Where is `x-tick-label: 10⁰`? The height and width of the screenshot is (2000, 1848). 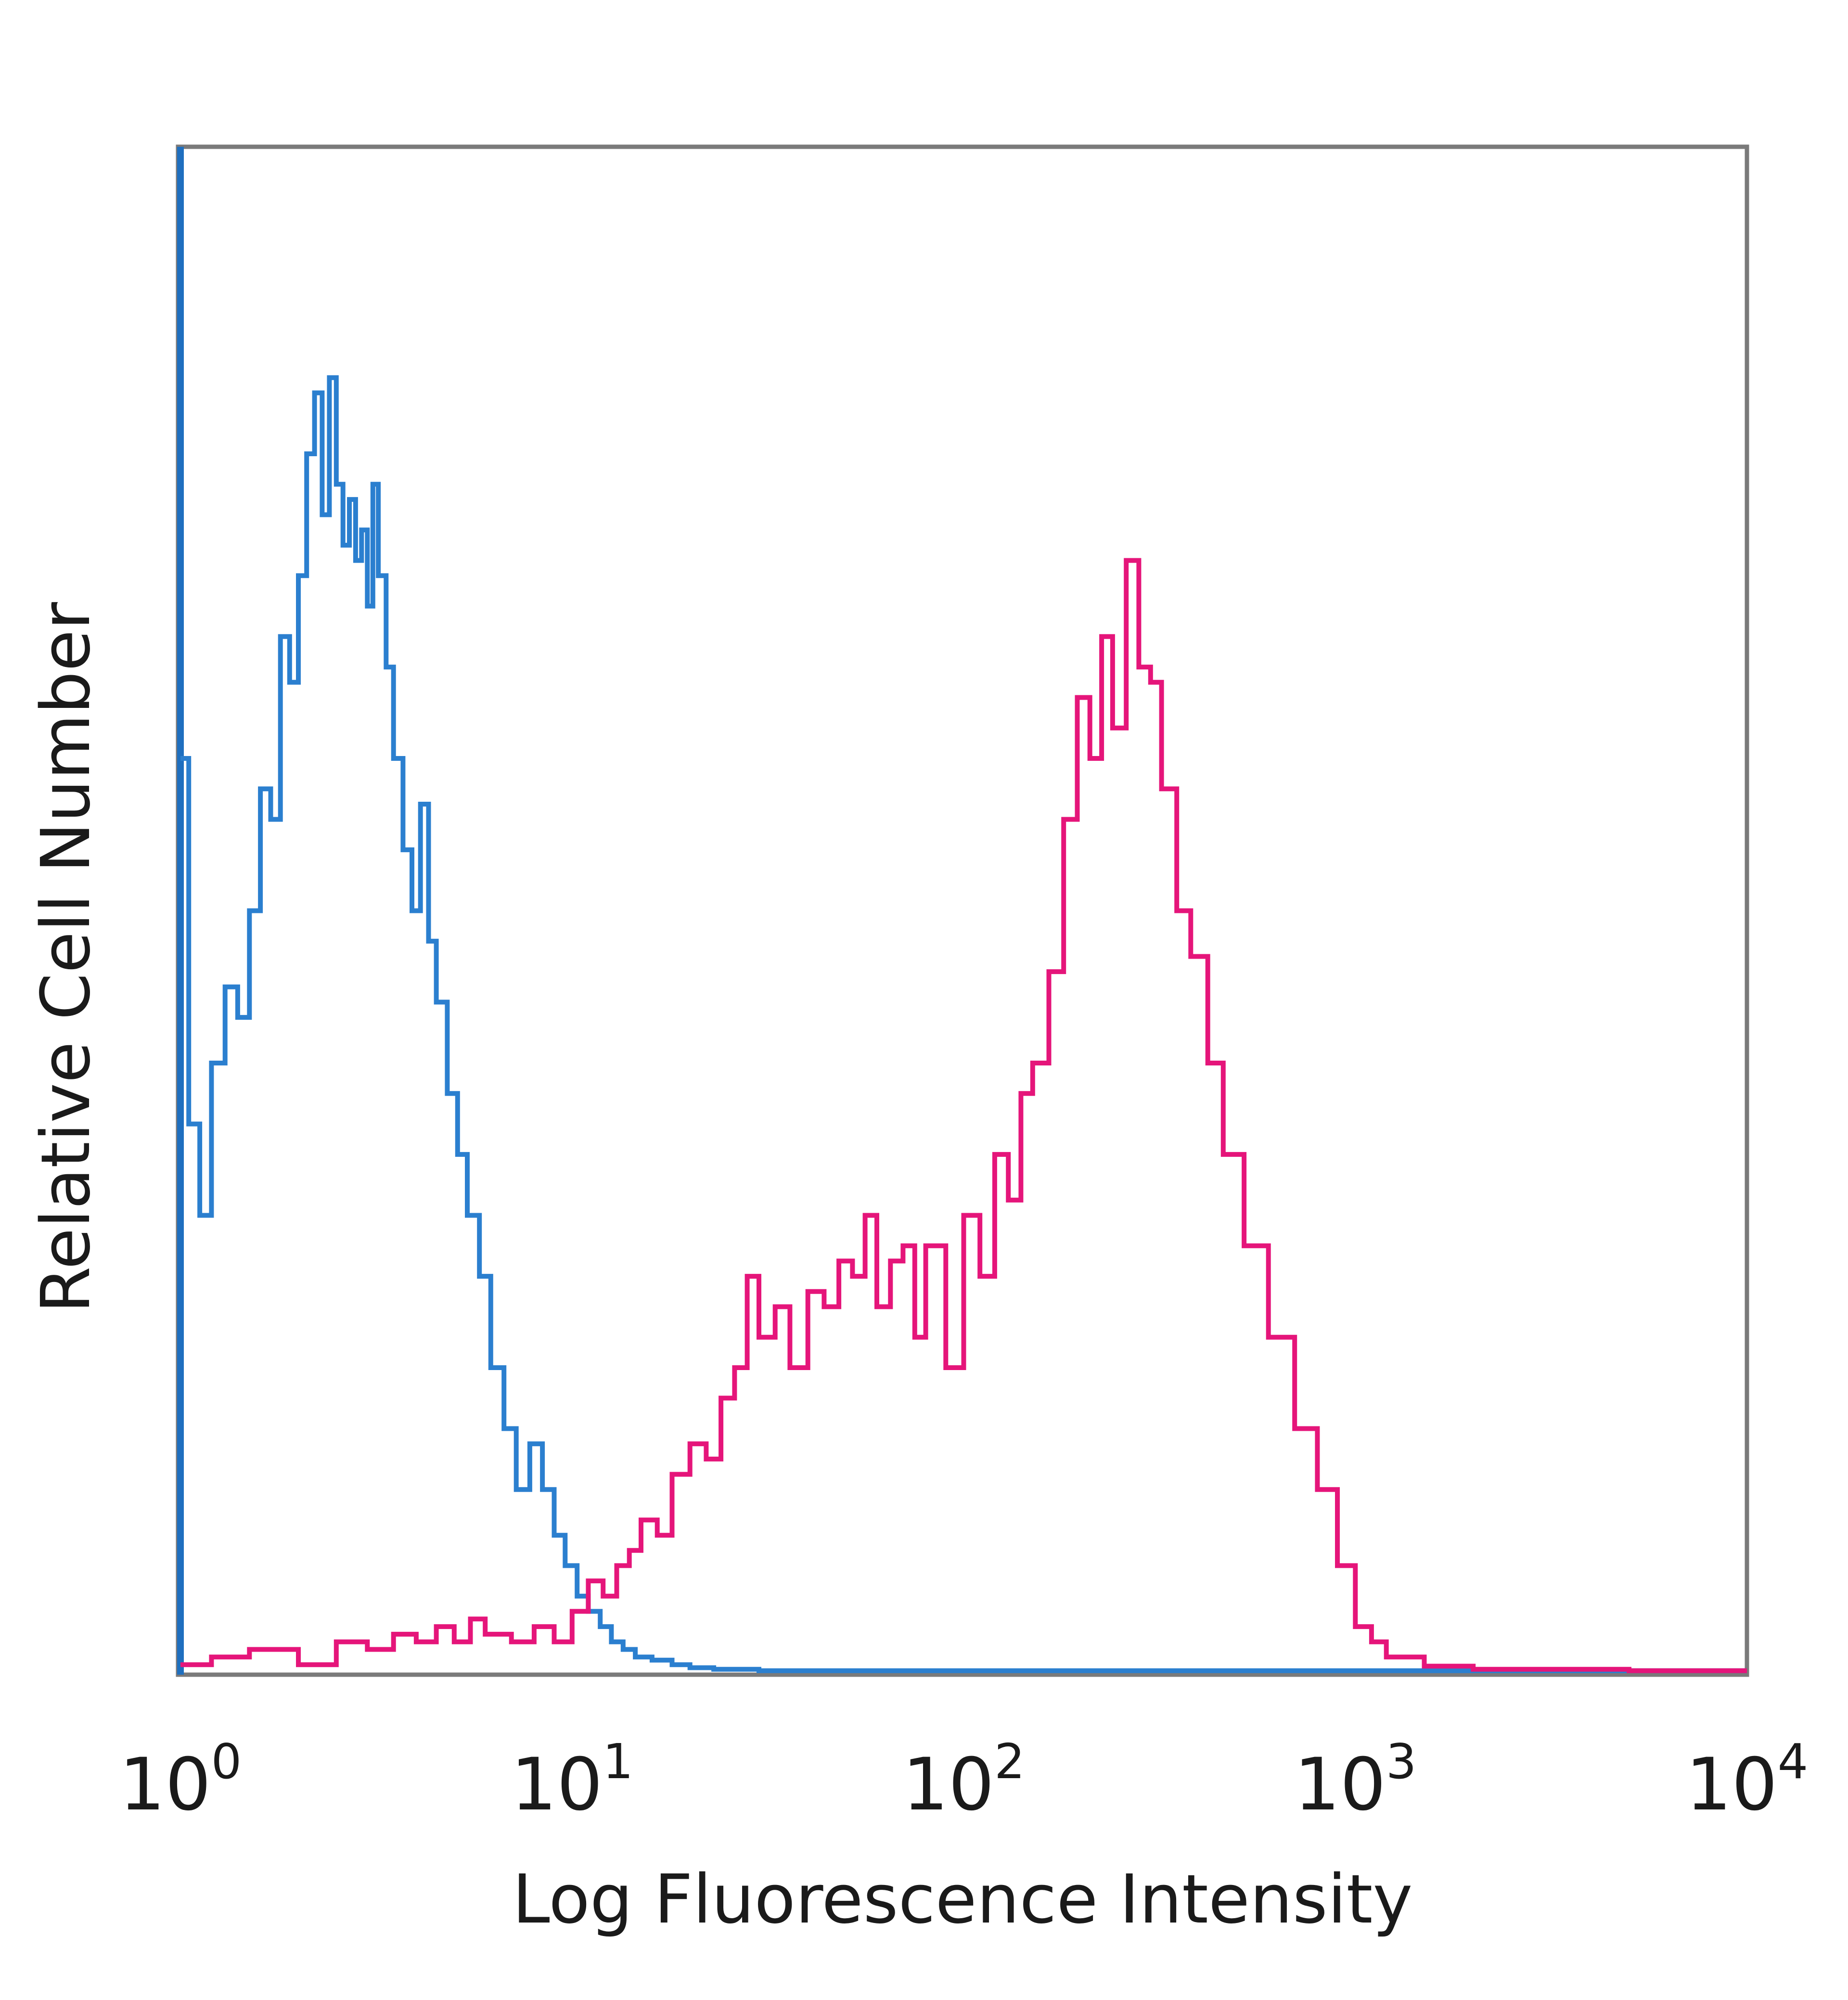 x-tick-label: 10⁰ is located at coordinates (180, 1780).